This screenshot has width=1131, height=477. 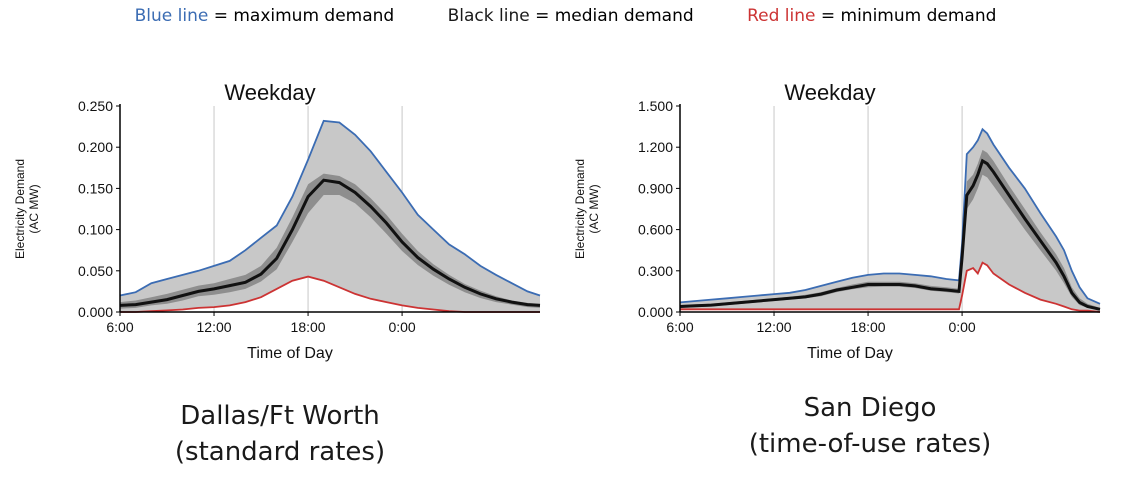 I want to click on caption-dallas: Dallas/Ft Worth (standard rates), so click(x=280, y=434).